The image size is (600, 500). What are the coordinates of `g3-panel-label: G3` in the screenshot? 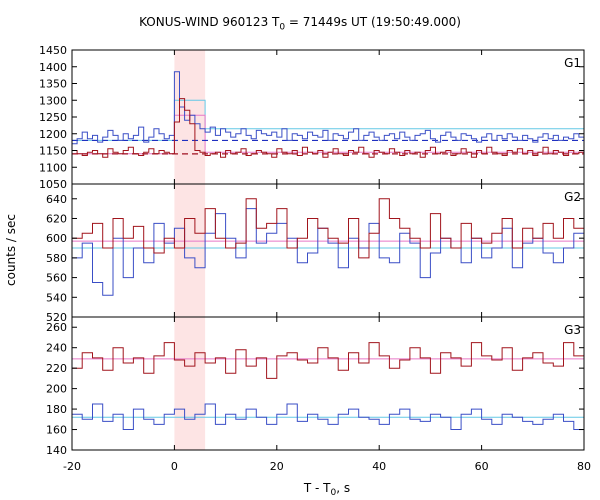 It's located at (572, 330).